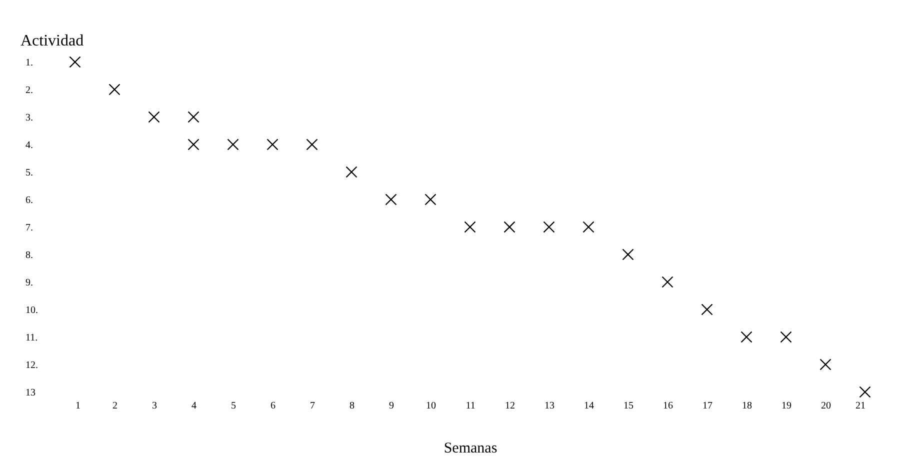 This screenshot has width=899, height=474. I want to click on y-tick-label: 13, so click(31, 393).